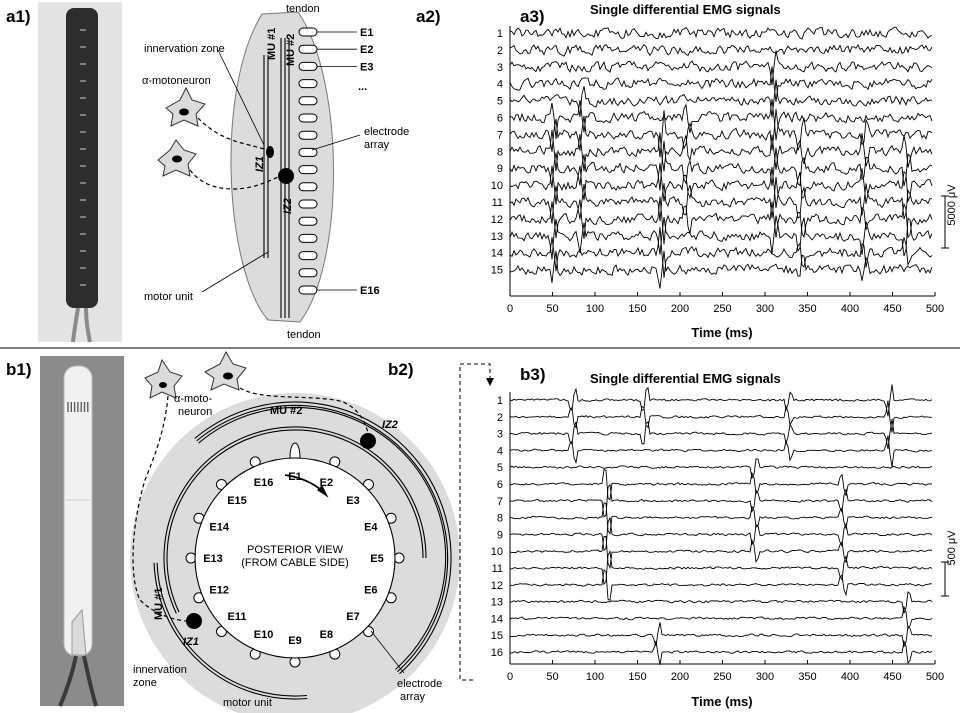 Image resolution: width=960 pixels, height=713 pixels. Describe the element at coordinates (294, 641) in the screenshot. I see `b2-electrode-label: E9` at that location.